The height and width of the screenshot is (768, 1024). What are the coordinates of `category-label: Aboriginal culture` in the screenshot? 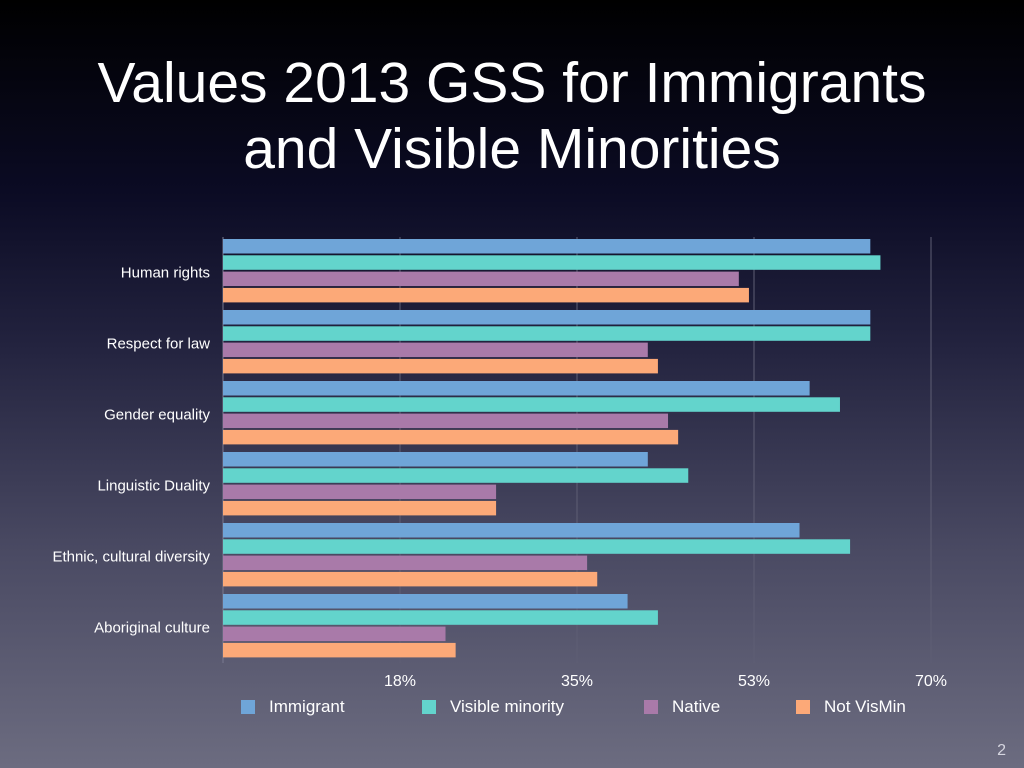 It's located at (152, 628).